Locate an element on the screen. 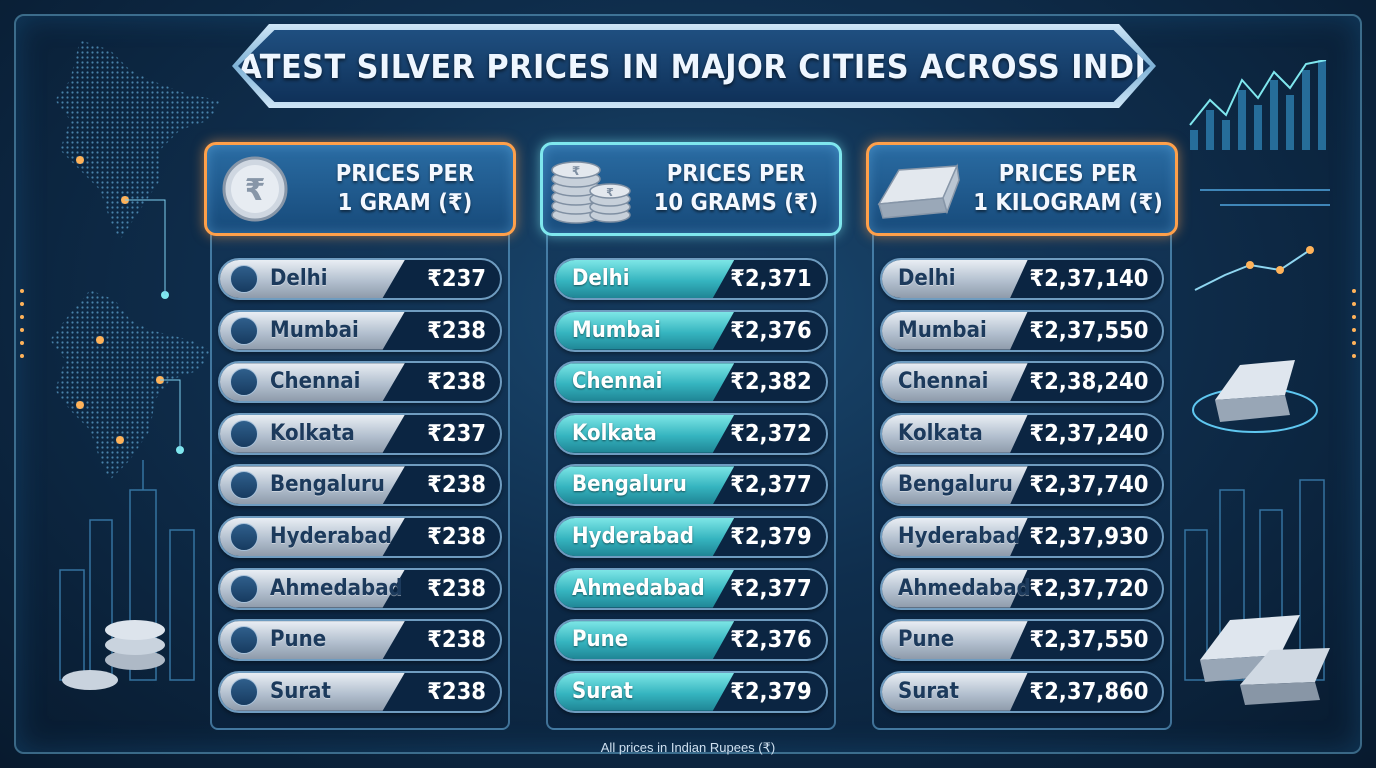  column-header-label: PRICES PER 10 GRAMS (₹) is located at coordinates (736, 188).